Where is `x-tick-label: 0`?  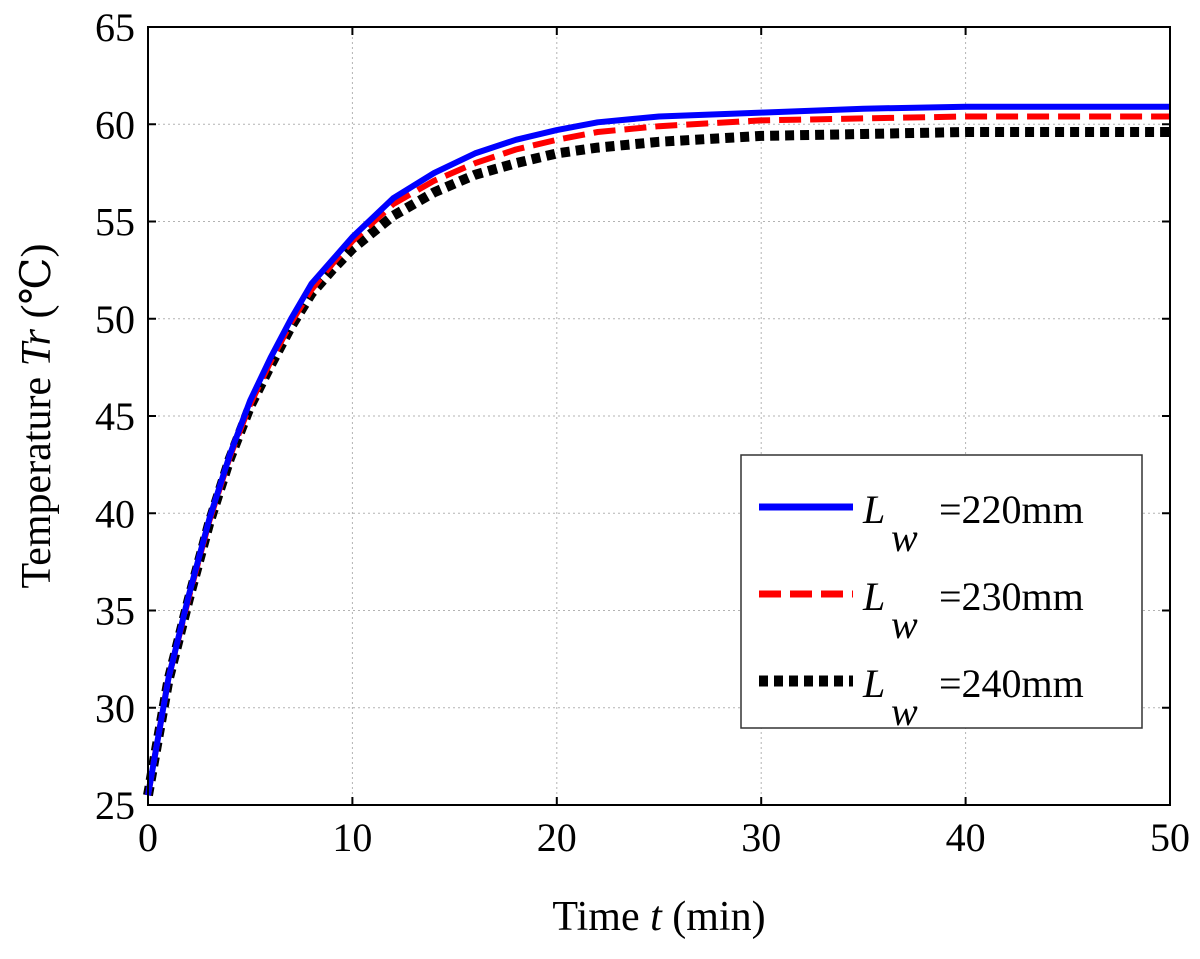 x-tick-label: 0 is located at coordinates (148, 837).